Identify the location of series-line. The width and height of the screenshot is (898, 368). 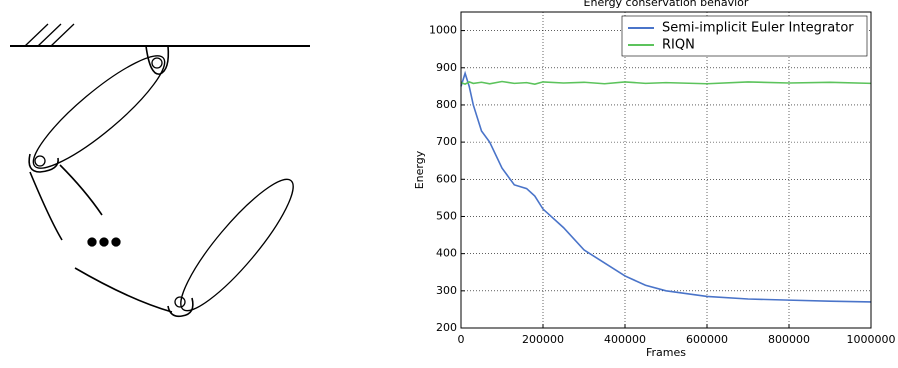
(666, 82).